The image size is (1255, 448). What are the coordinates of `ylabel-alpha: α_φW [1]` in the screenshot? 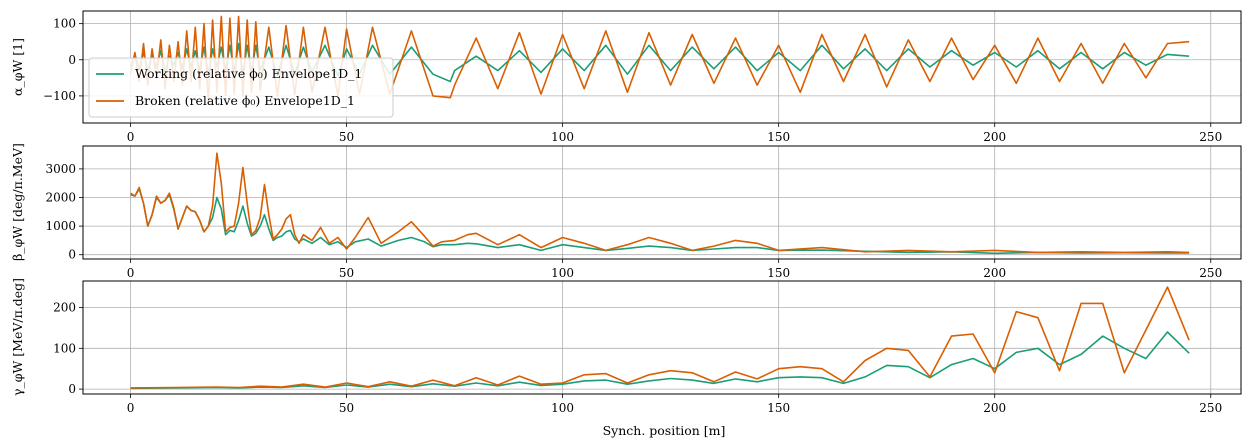 It's located at (17, 67).